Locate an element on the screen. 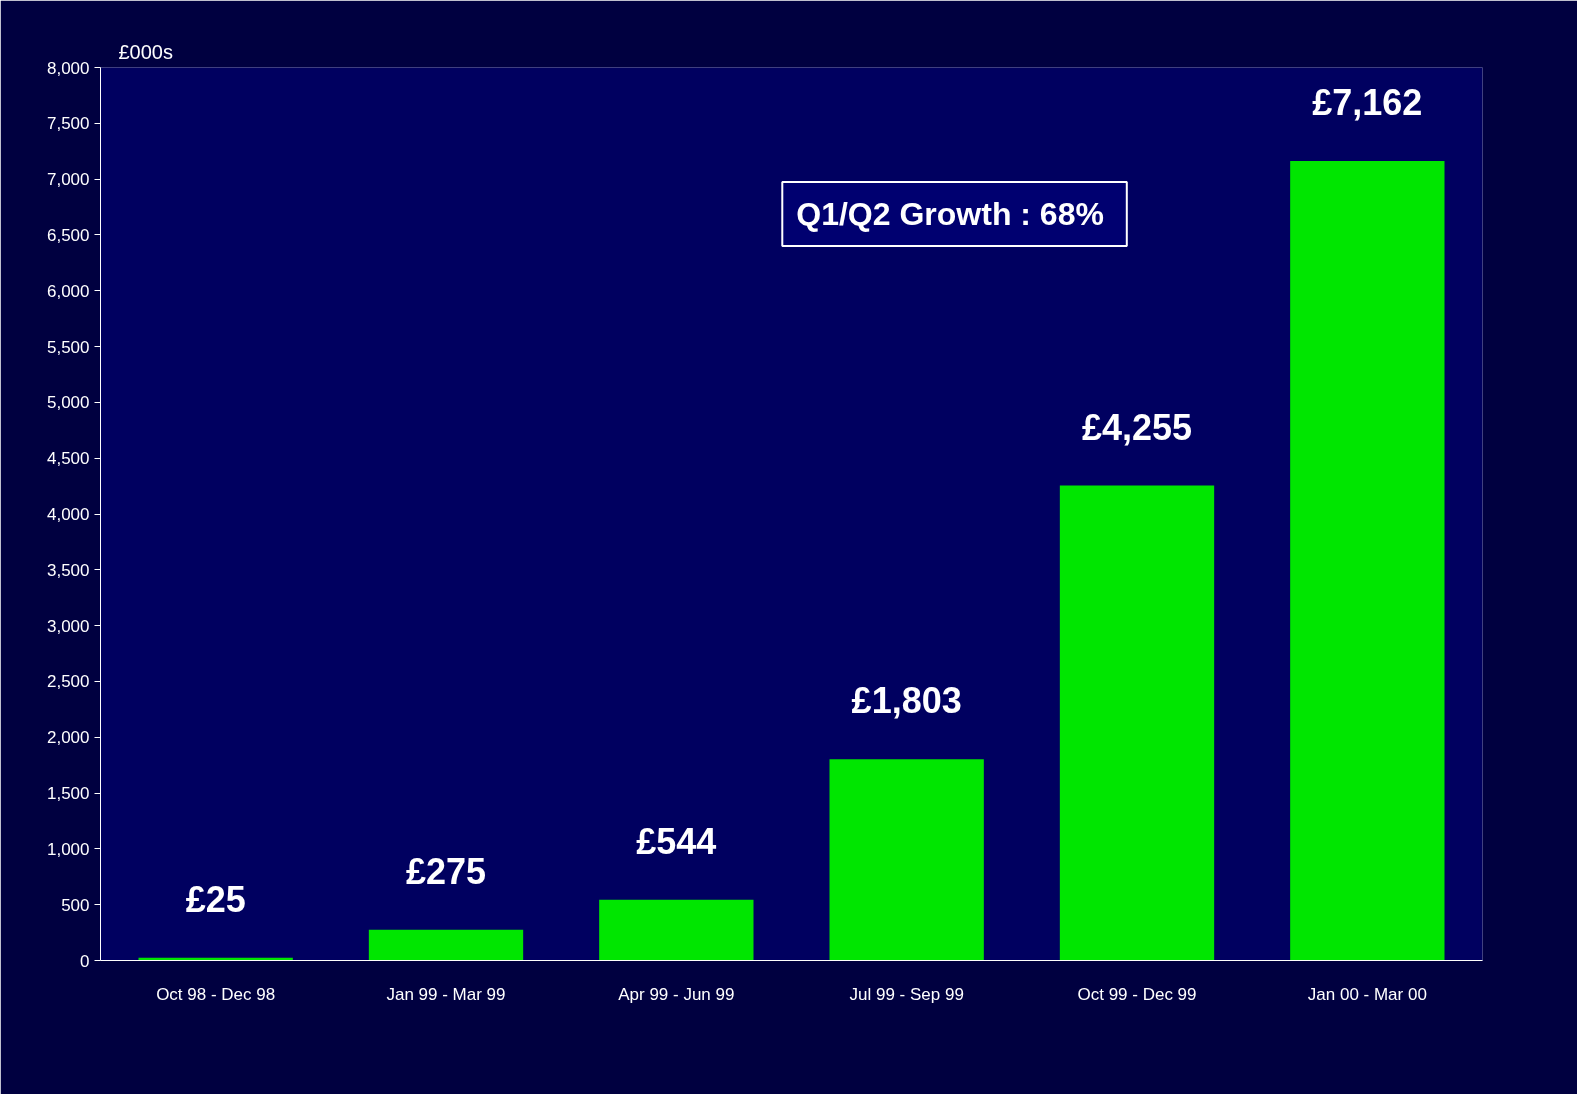 The height and width of the screenshot is (1094, 1577). y-tick-label: 1,500 is located at coordinates (68, 794).